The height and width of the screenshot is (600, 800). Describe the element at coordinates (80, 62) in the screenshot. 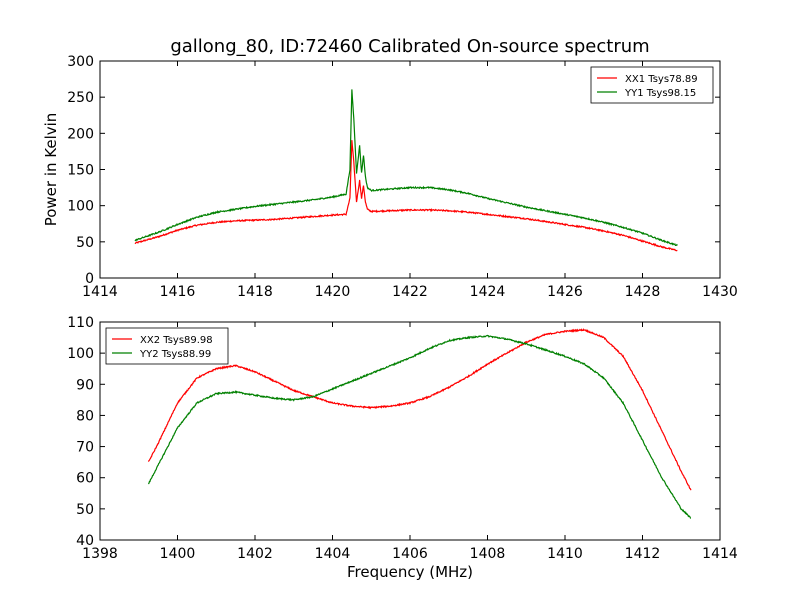

I see `y-tick-label: 300` at that location.